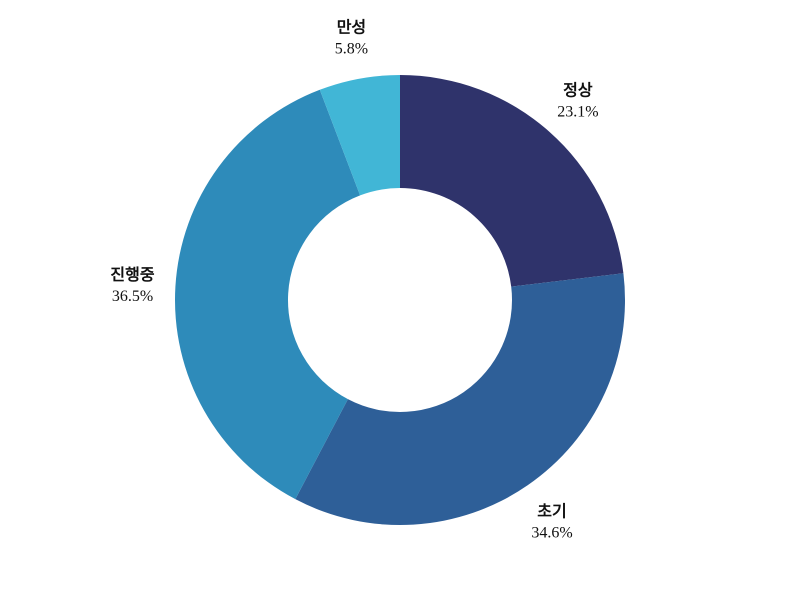 Image resolution: width=800 pixels, height=600 pixels. What do you see at coordinates (577, 112) in the screenshot?
I see `slice-value-label: 23.1%` at bounding box center [577, 112].